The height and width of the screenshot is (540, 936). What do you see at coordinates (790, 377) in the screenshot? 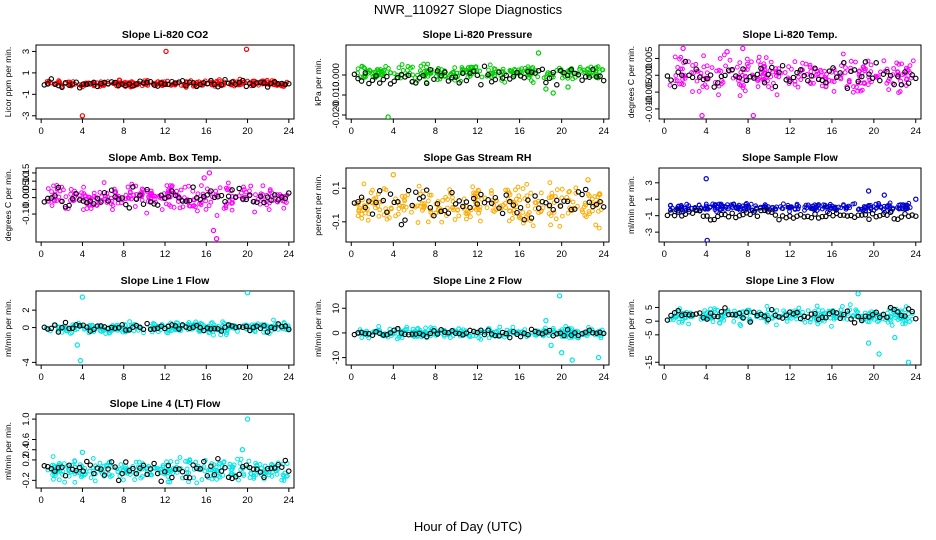
I see `x-tick-label: 12` at bounding box center [790, 377].